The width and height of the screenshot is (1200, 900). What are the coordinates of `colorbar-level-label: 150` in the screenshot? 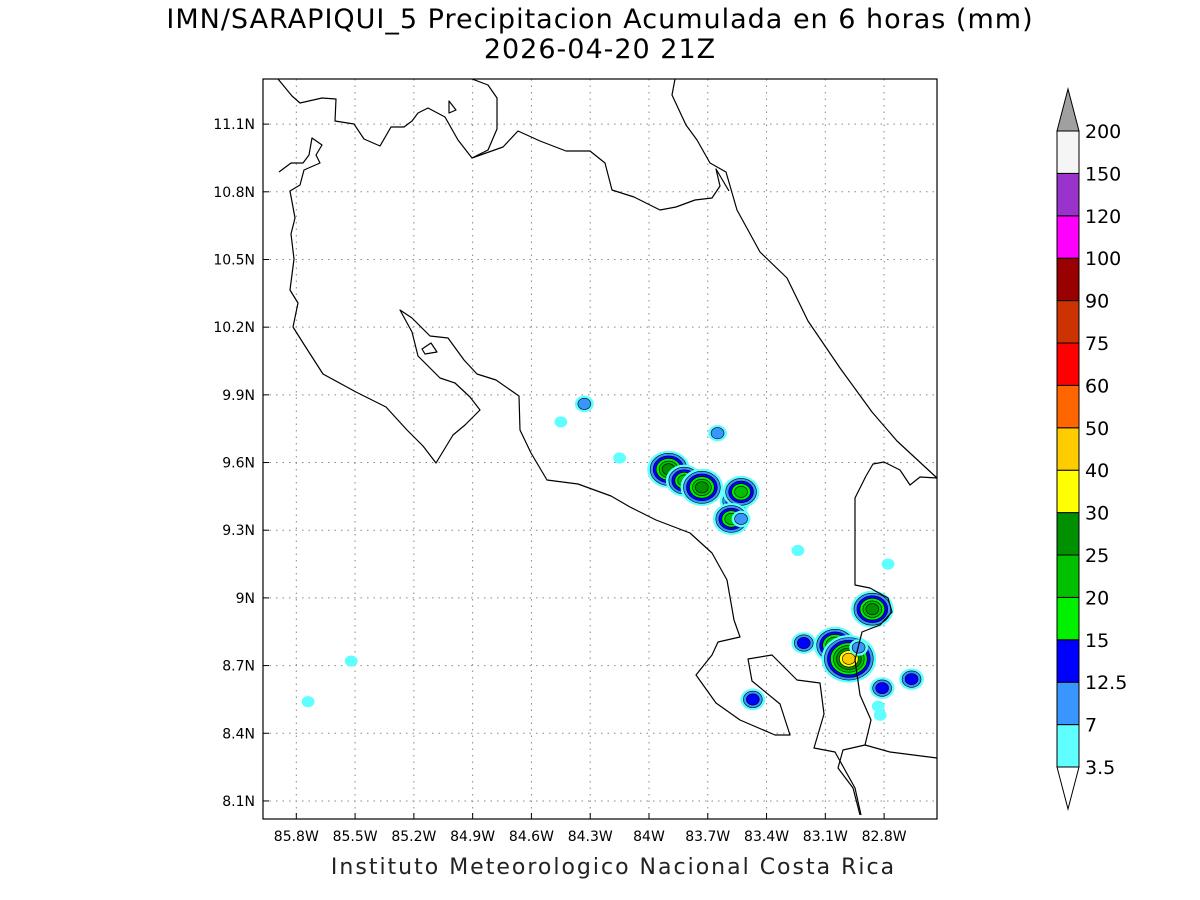 It's located at (1103, 174).